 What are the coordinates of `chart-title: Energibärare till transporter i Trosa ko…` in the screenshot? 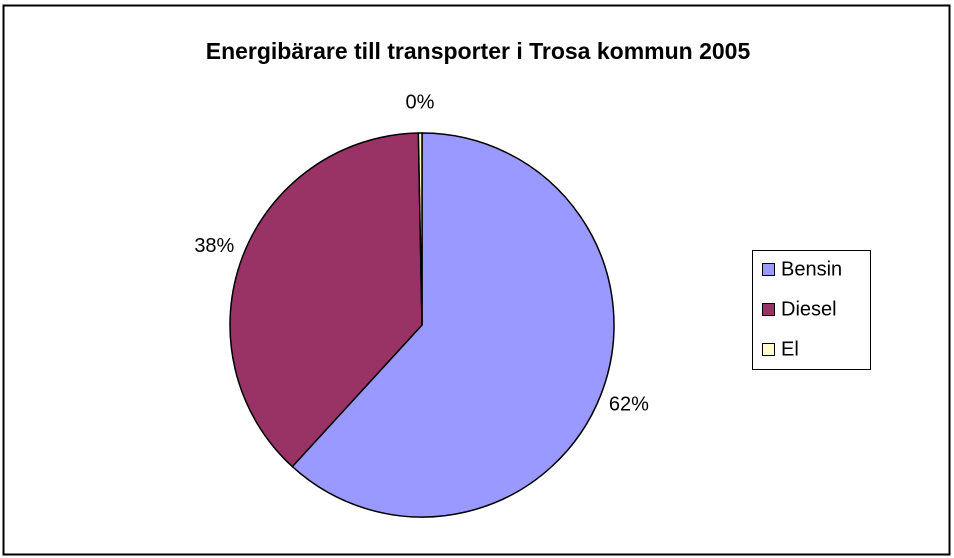 It's located at (478, 51).